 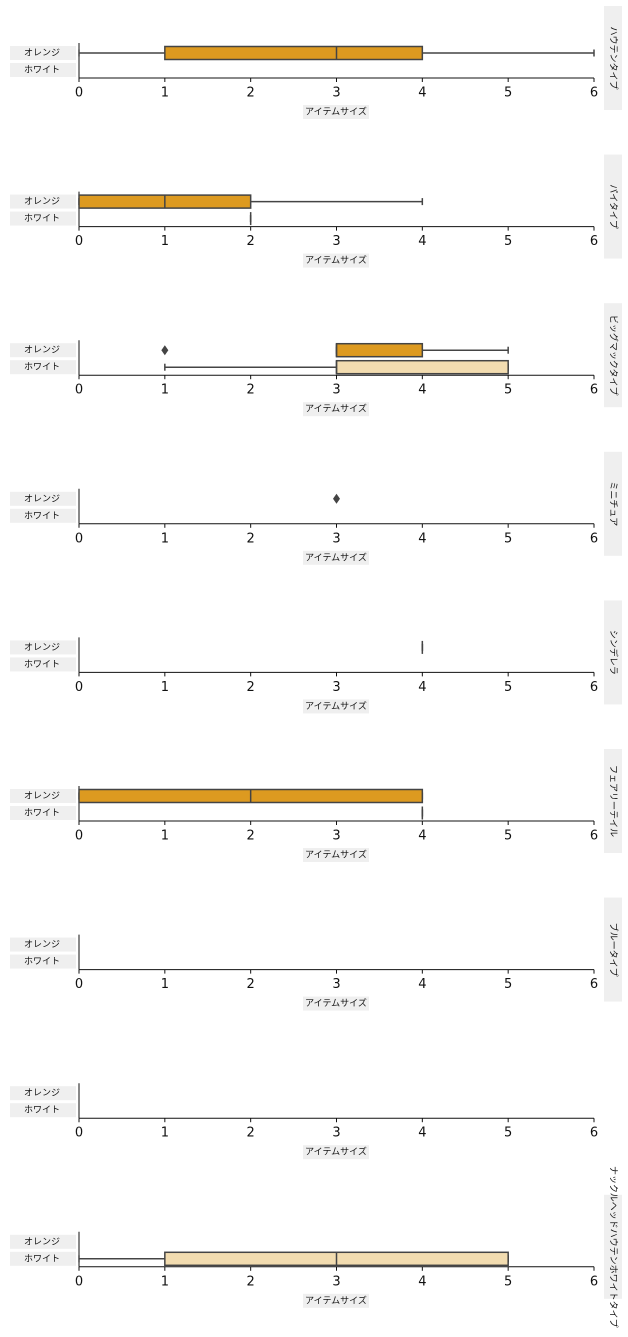 What do you see at coordinates (613, 206) in the screenshot?
I see `facet-label: パイタイプ` at bounding box center [613, 206].